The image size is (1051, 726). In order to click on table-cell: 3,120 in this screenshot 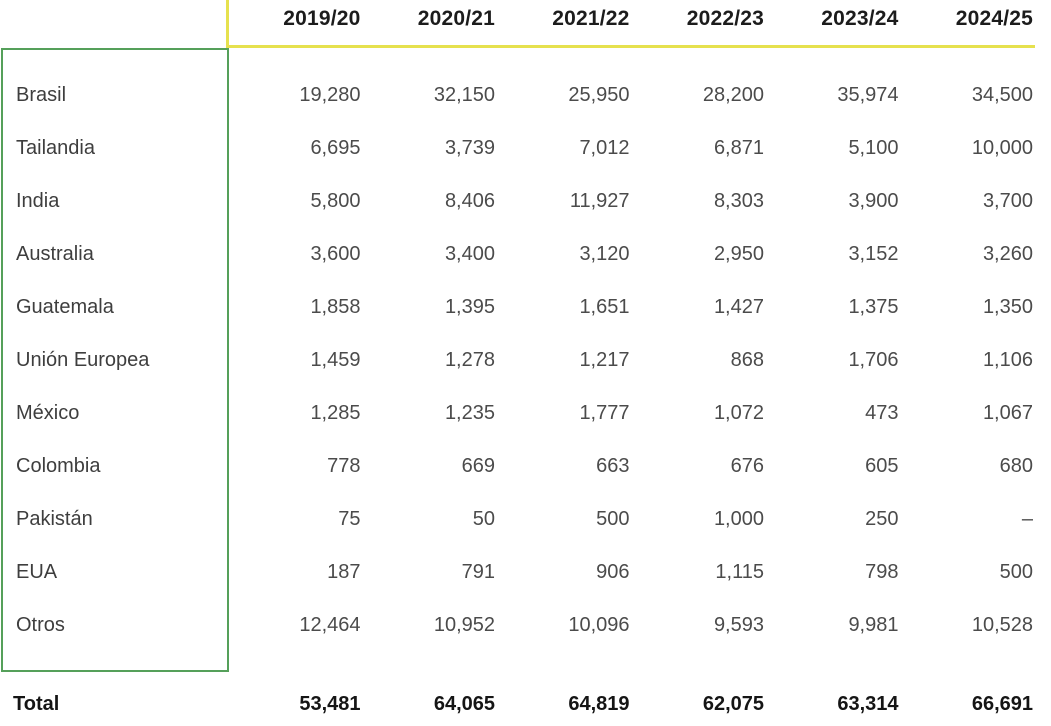, I will do `click(604, 254)`.